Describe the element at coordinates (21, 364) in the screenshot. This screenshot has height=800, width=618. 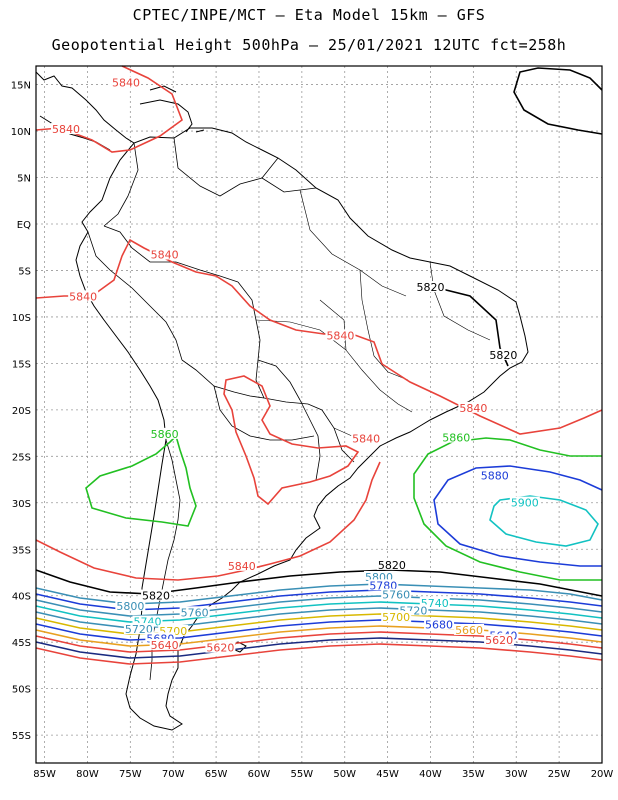
I see `latitude-tick-label: 15S` at that location.